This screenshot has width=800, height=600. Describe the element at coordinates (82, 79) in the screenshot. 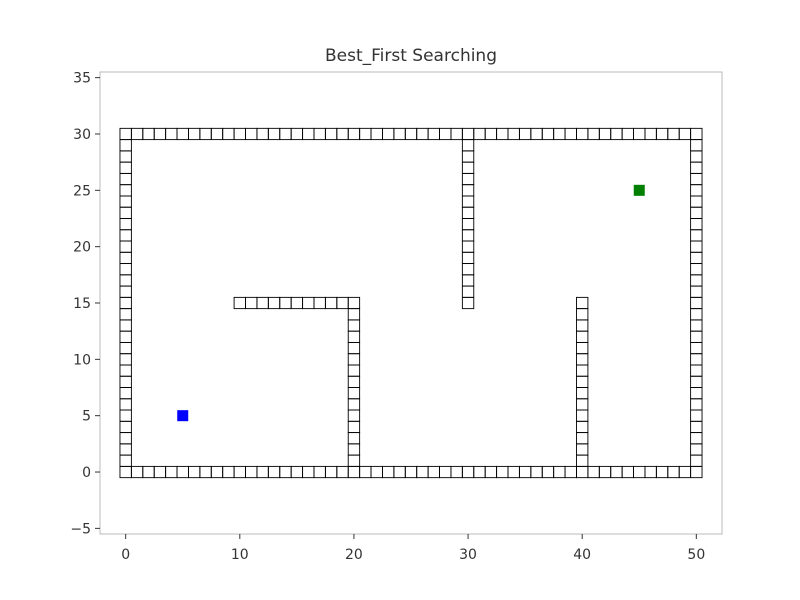

I see `y-tick-label: 35` at that location.